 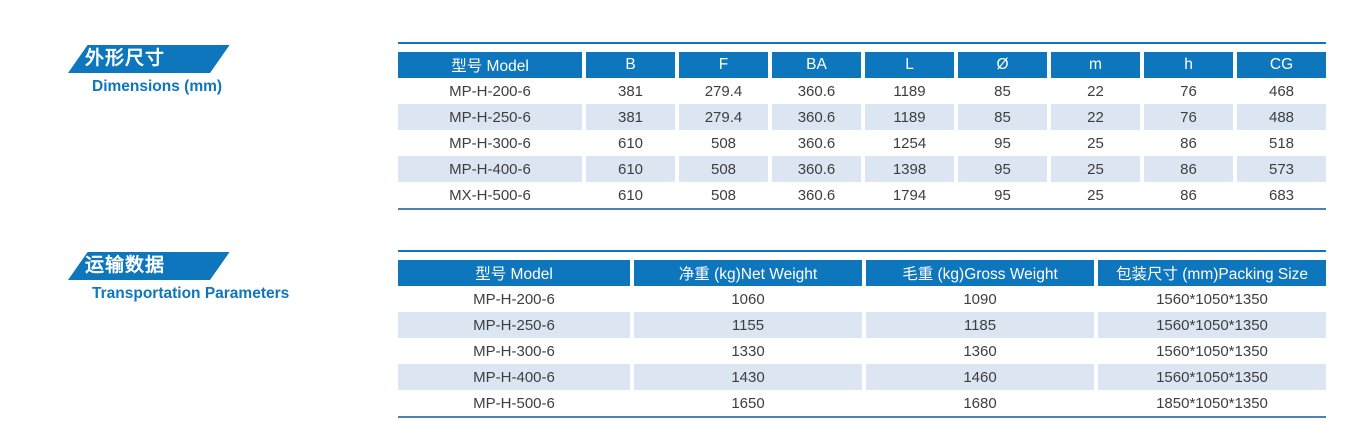 I want to click on header-cell: 净重 (kg)Net Weight, so click(x=746, y=273).